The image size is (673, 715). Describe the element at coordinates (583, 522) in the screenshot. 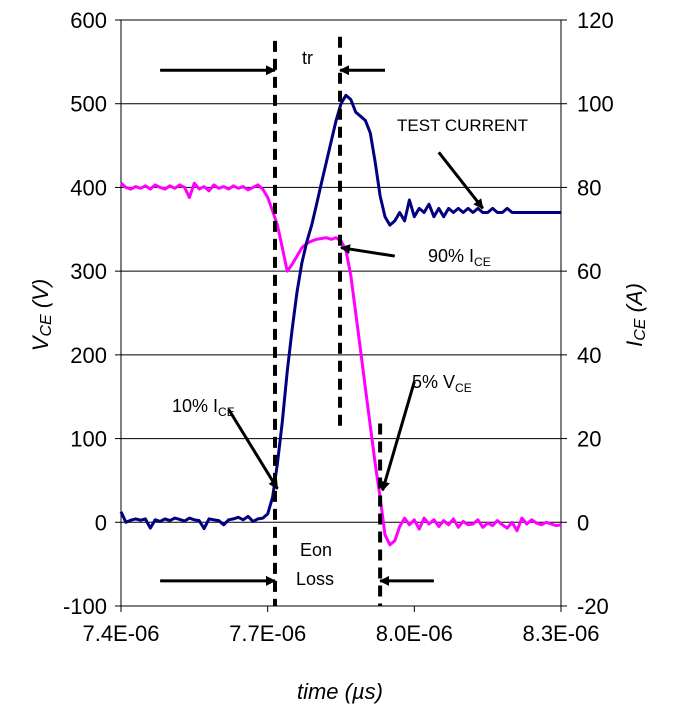

I see `y-right-tick-label: 0` at that location.